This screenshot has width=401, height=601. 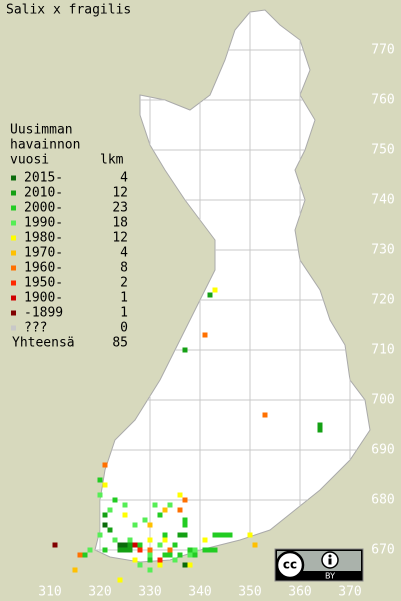 What do you see at coordinates (124, 178) in the screenshot?
I see `legend-count: 4` at bounding box center [124, 178].